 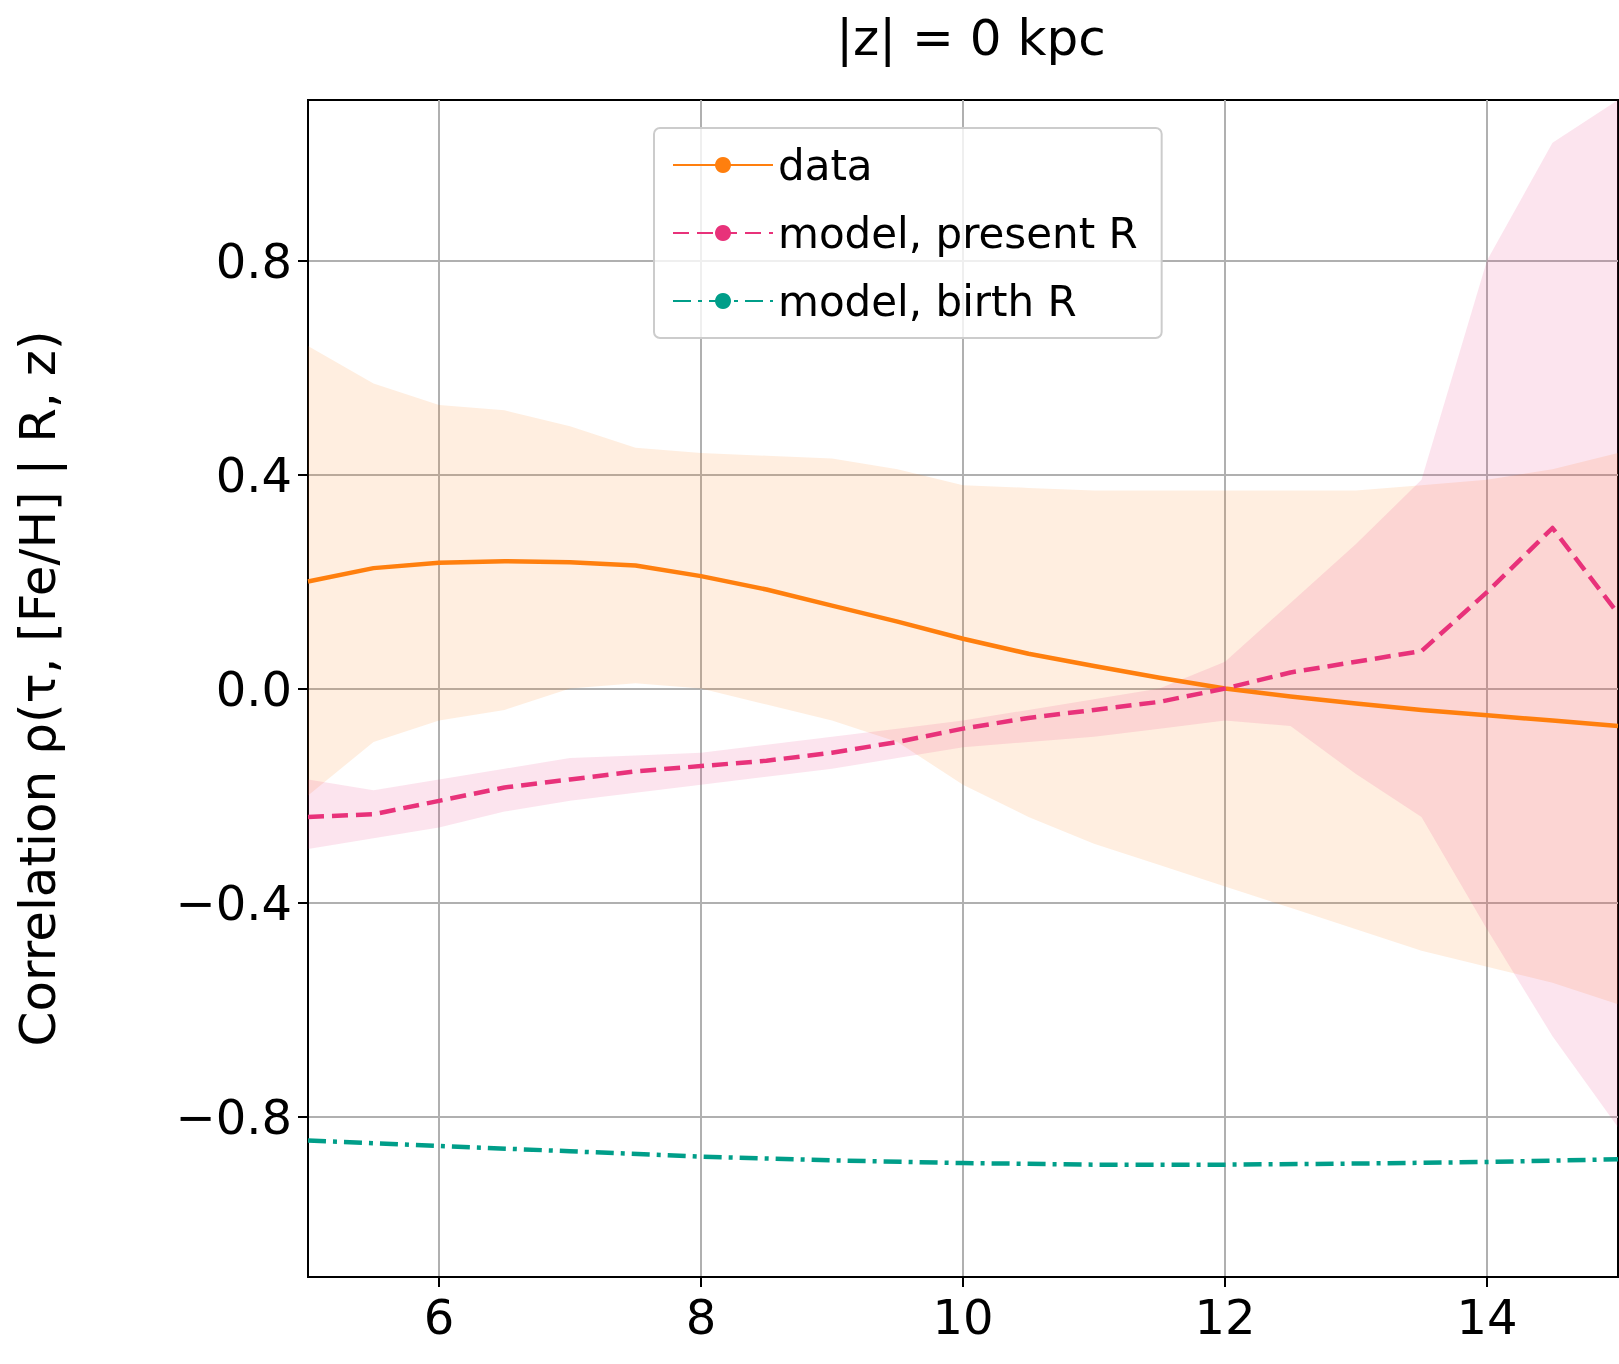 What do you see at coordinates (439, 1317) in the screenshot?
I see `x-tick-label: 6` at bounding box center [439, 1317].